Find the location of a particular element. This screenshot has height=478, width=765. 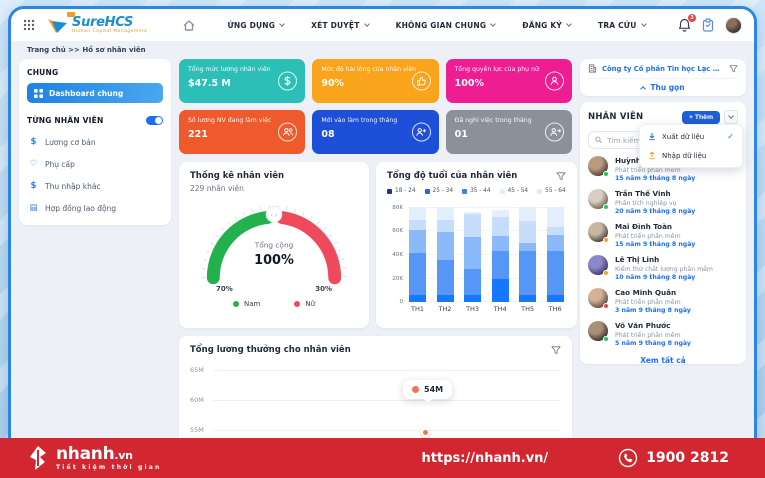

y-tick: 65M is located at coordinates (197, 370).